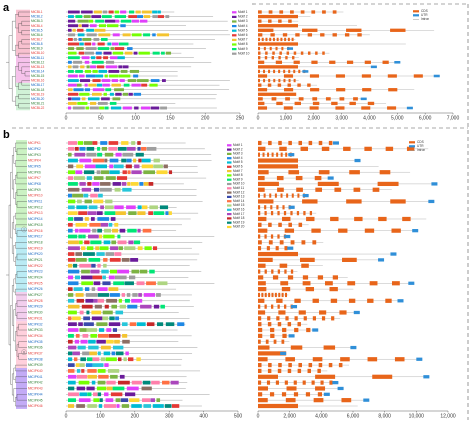 The height and width of the screenshot is (424, 474). Describe the element at coordinates (37, 35) in the screenshot. I see `gene-label: MtCBL6` at that location.